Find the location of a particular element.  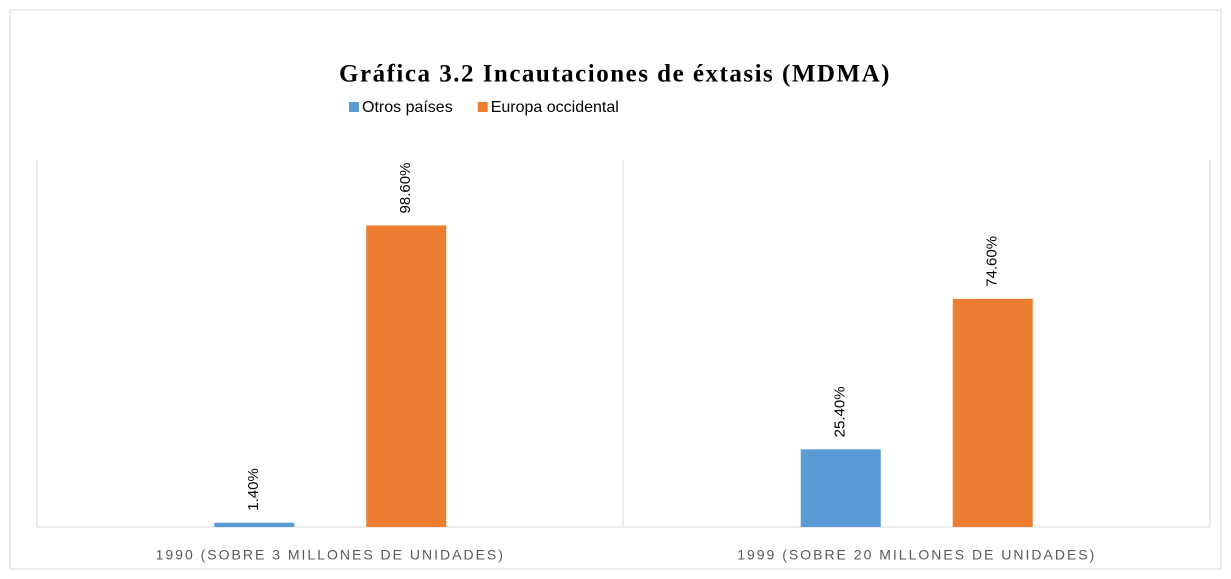

value-label: 25.40% is located at coordinates (840, 411).